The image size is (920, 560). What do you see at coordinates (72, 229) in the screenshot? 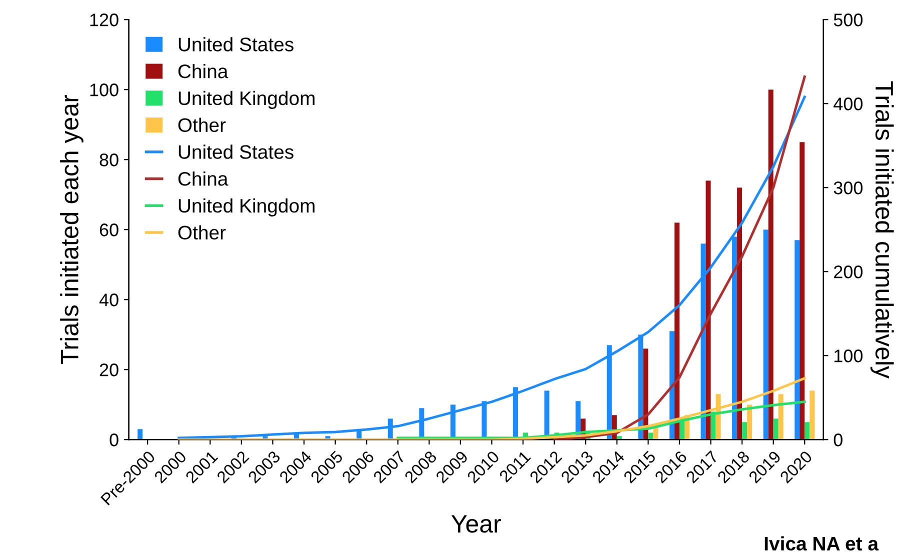
I see `y-axis-title: Trials initiated each year` at bounding box center [72, 229].